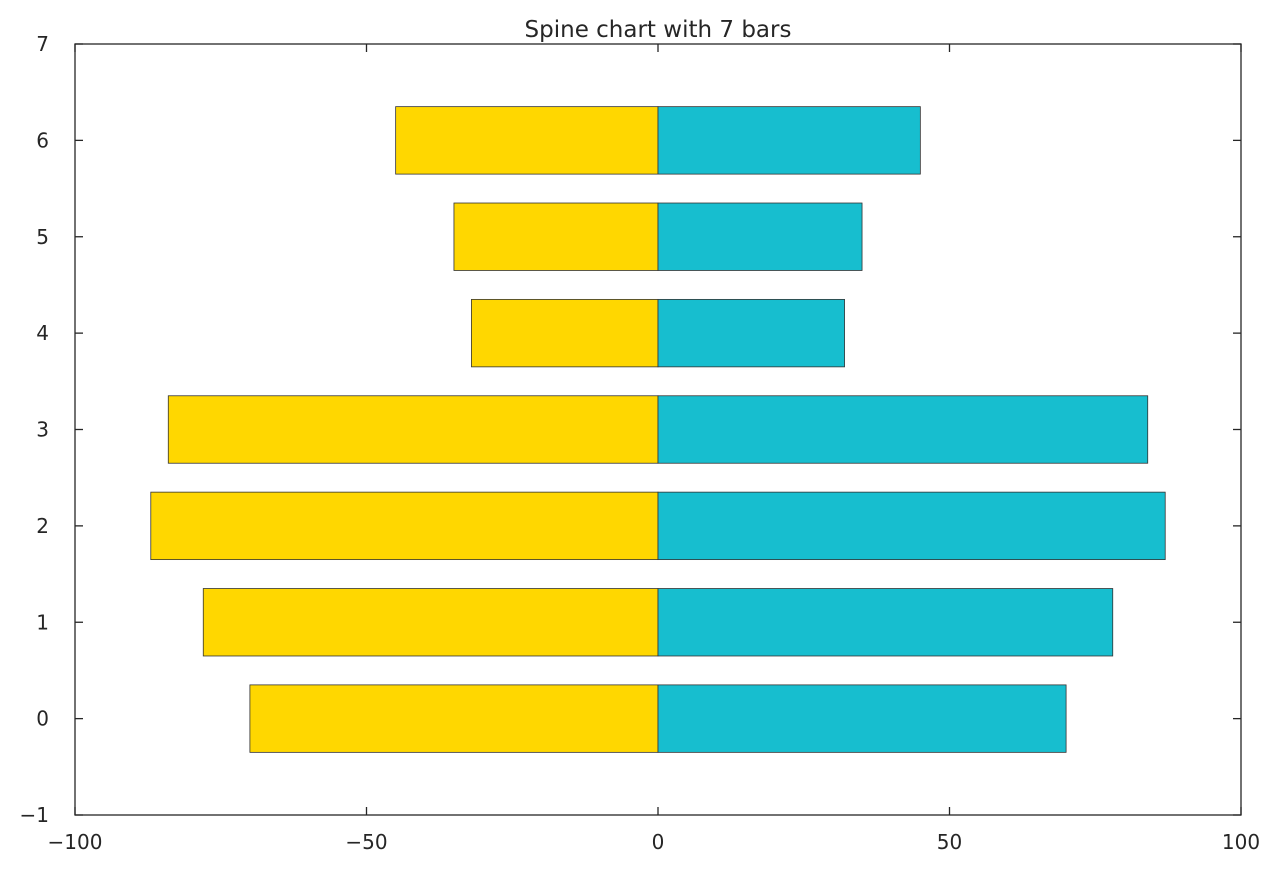 The image size is (1280, 880). What do you see at coordinates (42, 430) in the screenshot?
I see `y-tick-label: 3` at bounding box center [42, 430].